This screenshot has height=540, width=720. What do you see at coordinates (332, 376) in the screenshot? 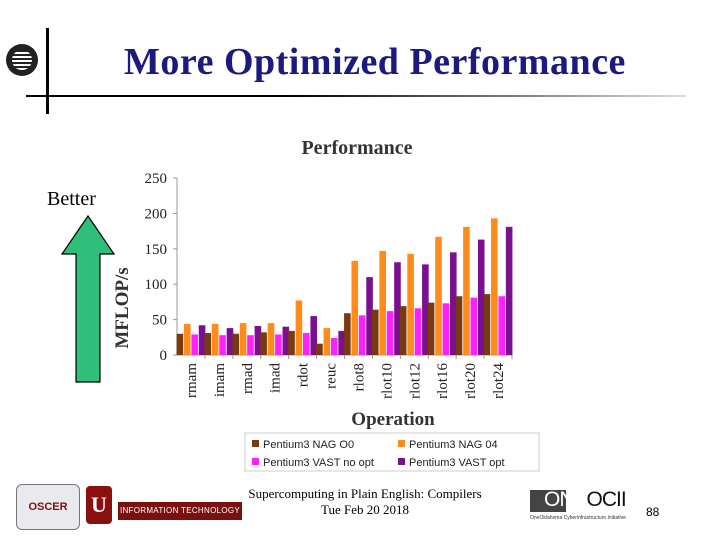
I see `x-tick-label-reuc: reuc` at bounding box center [332, 376].